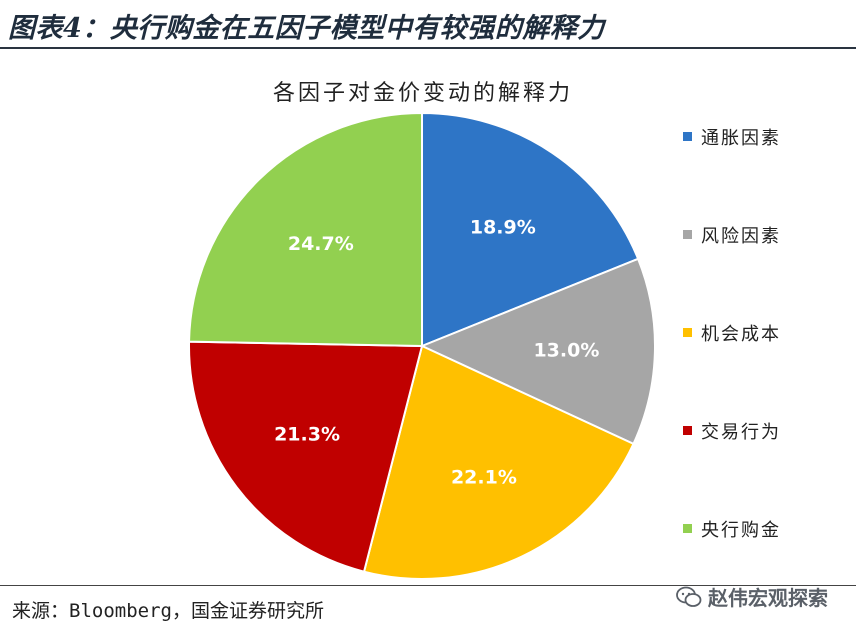 The width and height of the screenshot is (856, 631). I want to click on bottom-divider, so click(428, 585).